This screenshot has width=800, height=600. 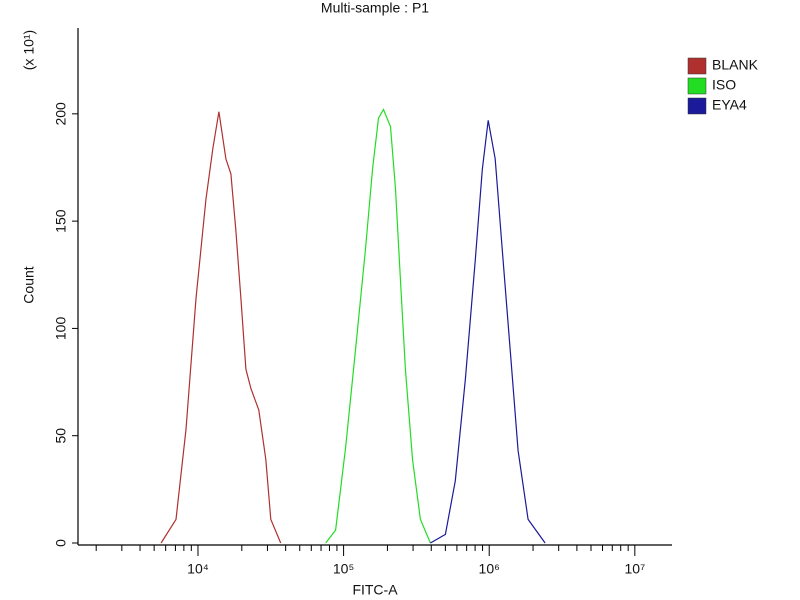 I want to click on chart-title: Multi-sample : P1, so click(x=375, y=8).